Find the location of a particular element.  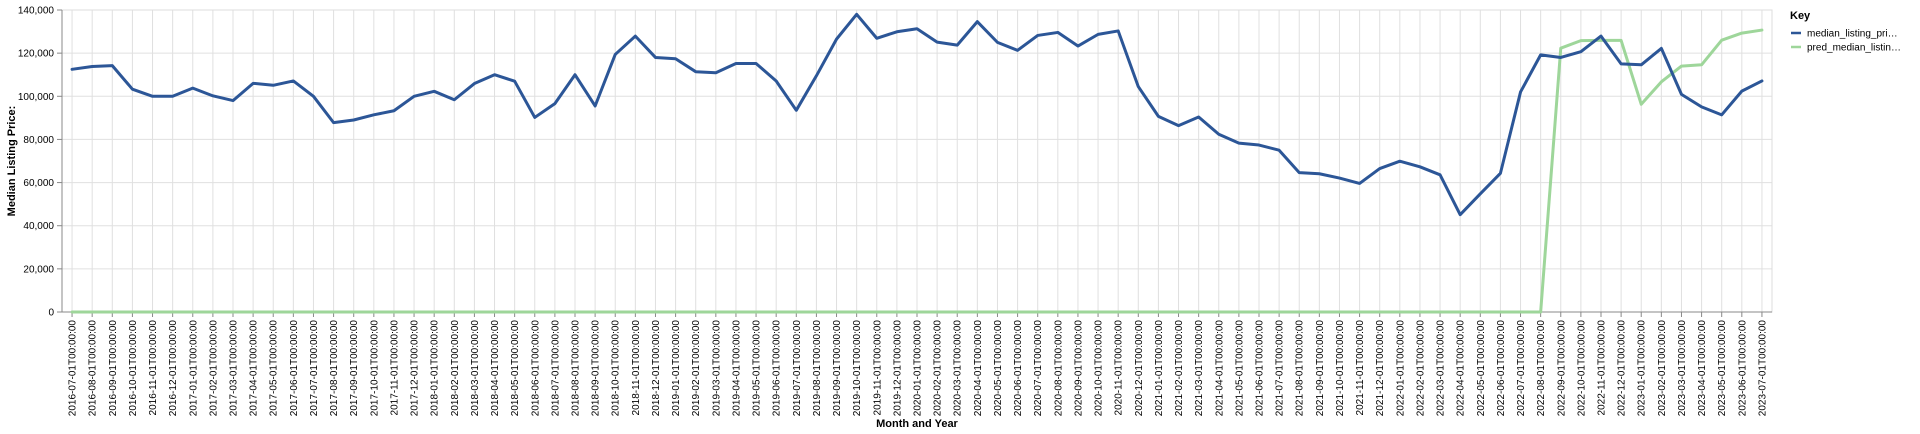

x-tick-label: 2020-10-01T00:00:00 is located at coordinates (1099, 368).